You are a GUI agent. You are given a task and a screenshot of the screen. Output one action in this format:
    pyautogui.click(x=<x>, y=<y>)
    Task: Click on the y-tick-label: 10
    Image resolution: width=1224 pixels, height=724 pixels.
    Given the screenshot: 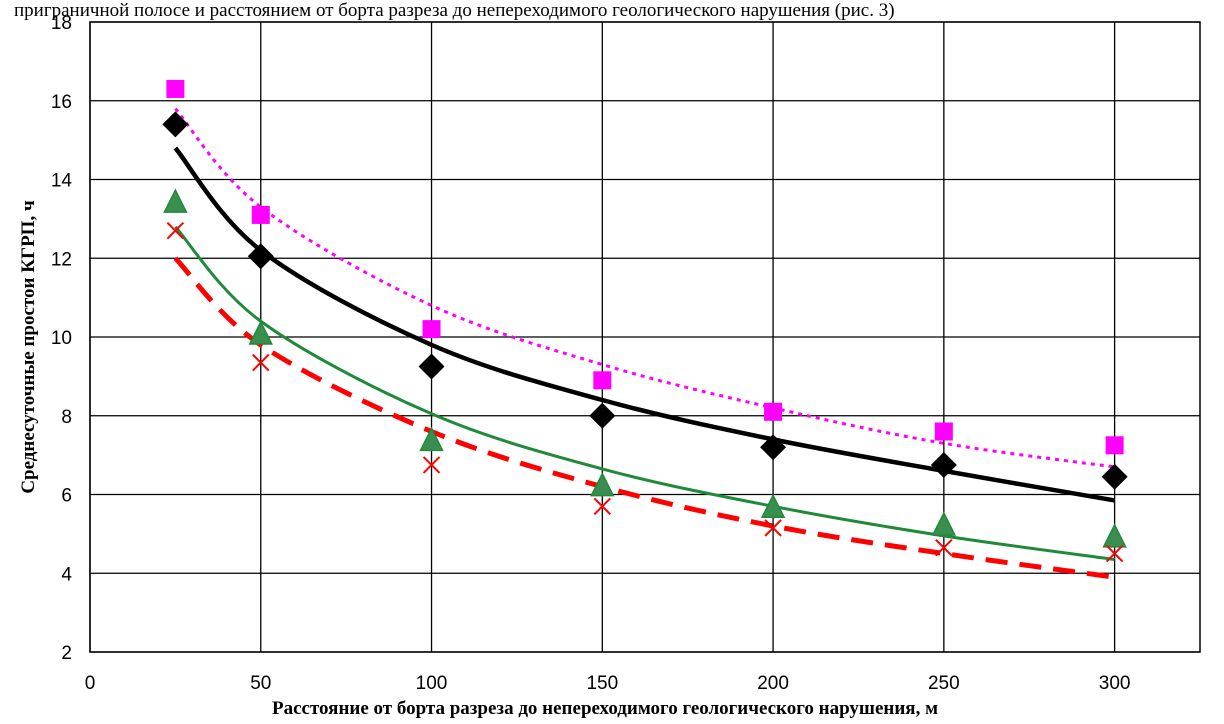 What is the action you would take?
    pyautogui.click(x=61, y=338)
    